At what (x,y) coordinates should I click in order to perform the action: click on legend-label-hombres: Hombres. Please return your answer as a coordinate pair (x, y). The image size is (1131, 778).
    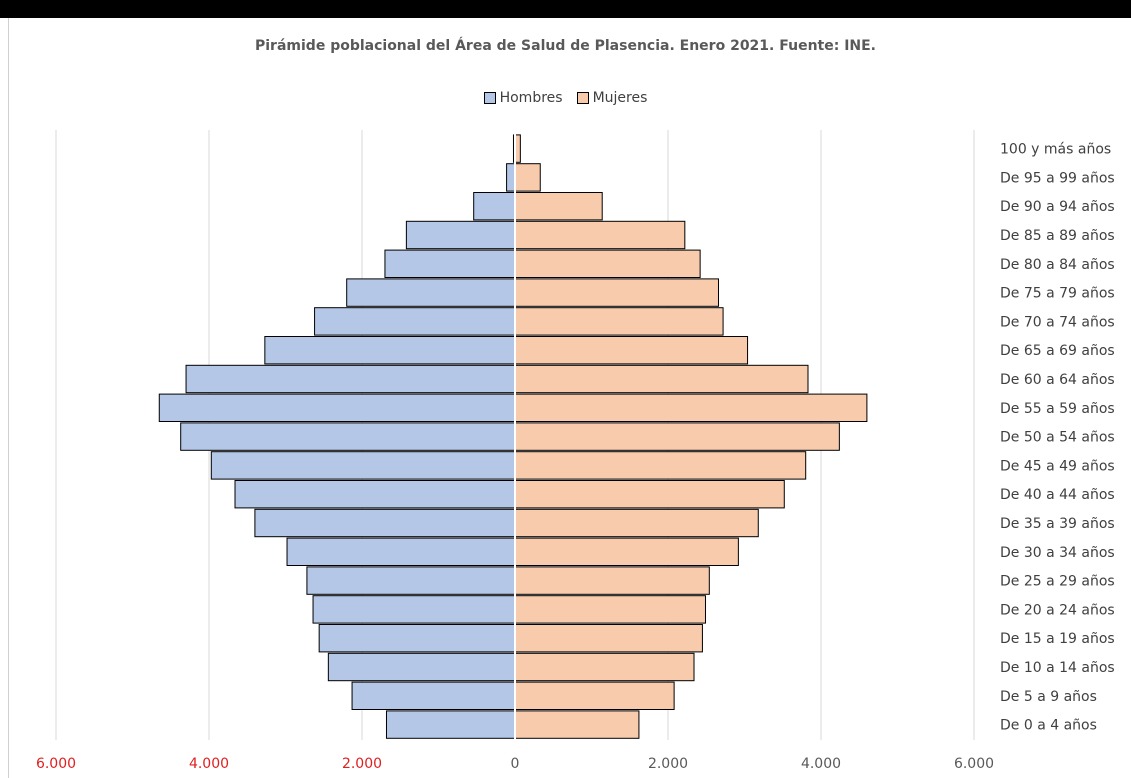
    Looking at the image, I should click on (531, 98).